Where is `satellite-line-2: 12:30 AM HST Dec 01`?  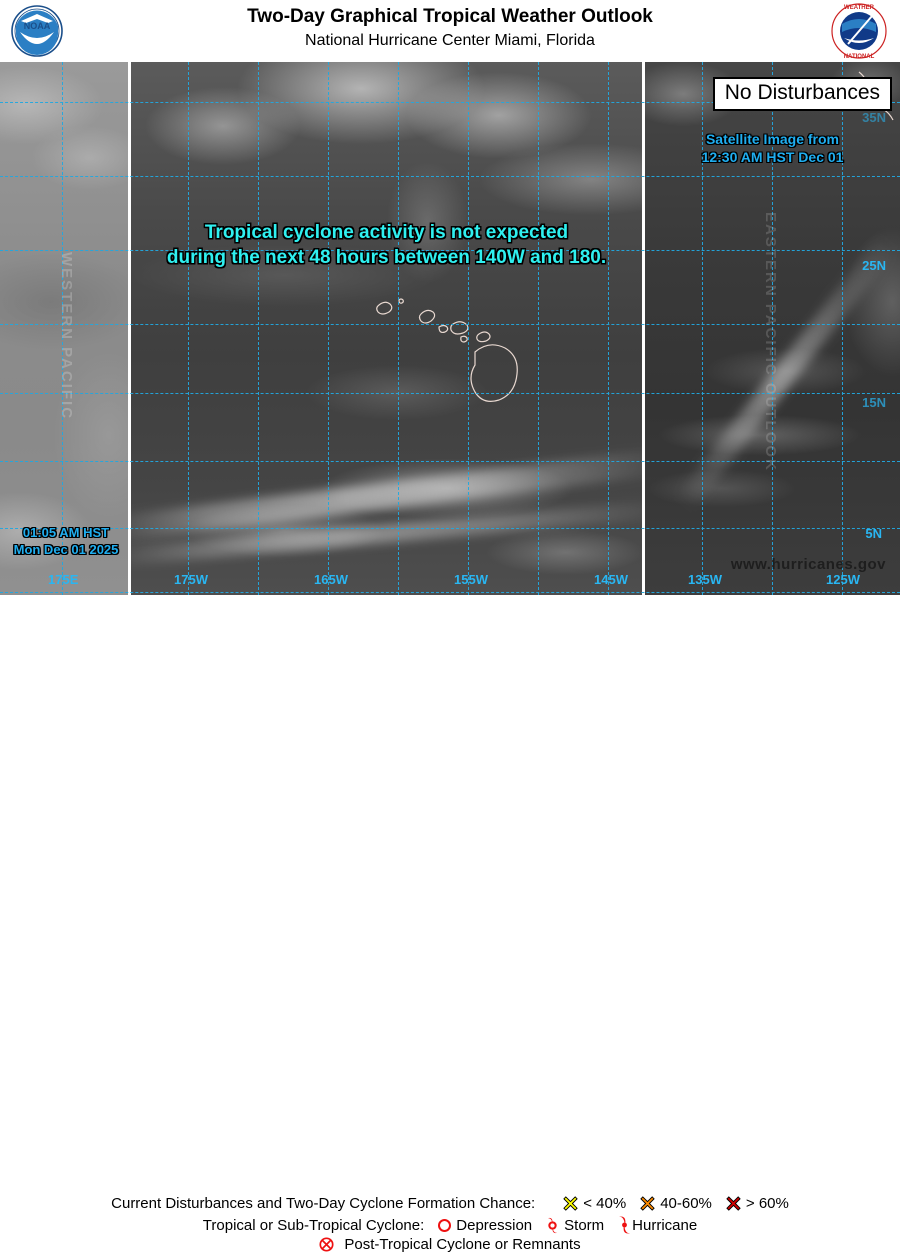
satellite-line-2: 12:30 AM HST Dec 01 is located at coordinates (772, 157).